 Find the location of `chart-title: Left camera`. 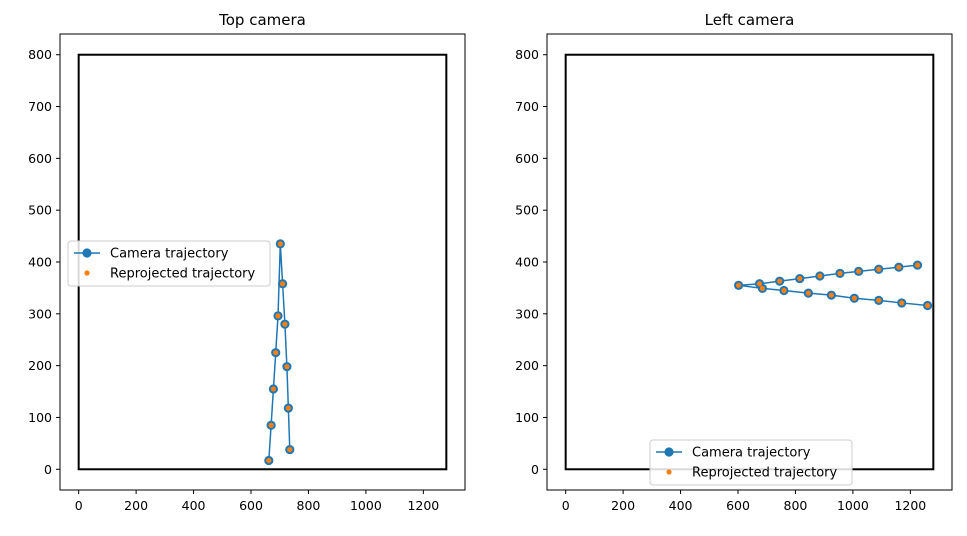

chart-title: Left camera is located at coordinates (750, 20).